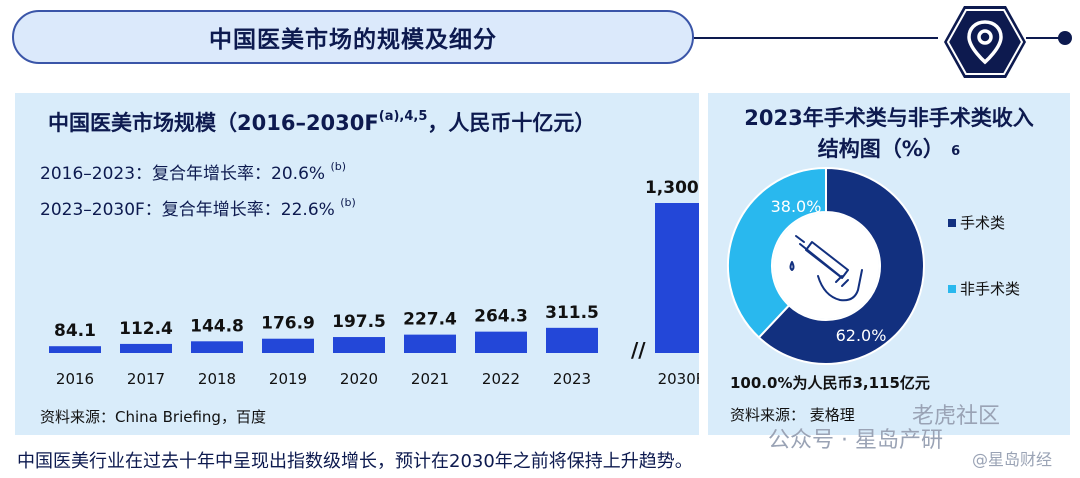 The height and width of the screenshot is (478, 1080). What do you see at coordinates (952, 288) in the screenshot?
I see `legend-swatch-non-surgical` at bounding box center [952, 288].